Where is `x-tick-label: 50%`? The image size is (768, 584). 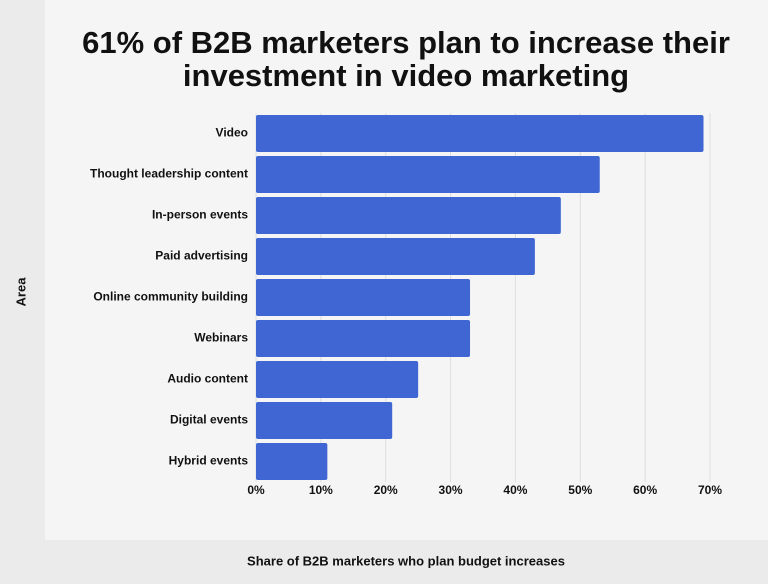
x-tick-label: 50% is located at coordinates (580, 490).